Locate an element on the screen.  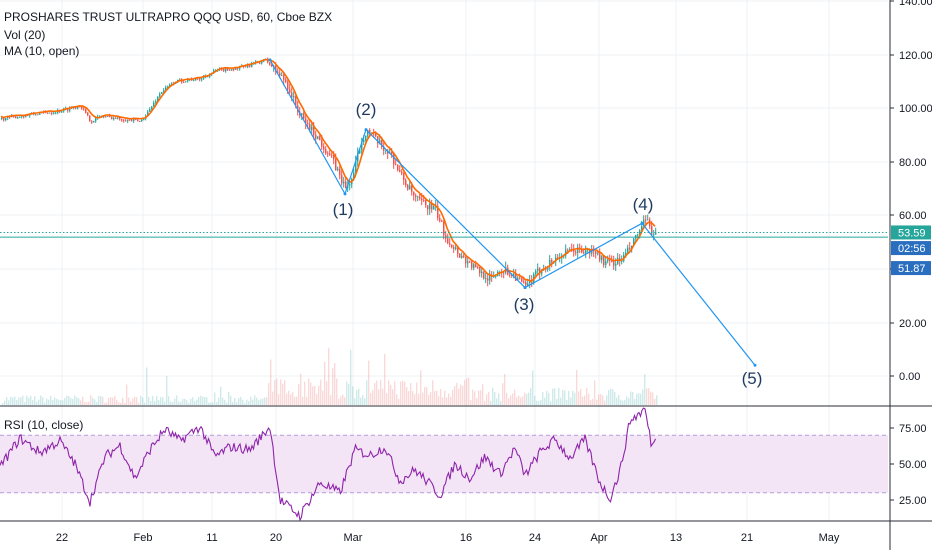
price-axis-label: 20.00 is located at coordinates (913, 324).